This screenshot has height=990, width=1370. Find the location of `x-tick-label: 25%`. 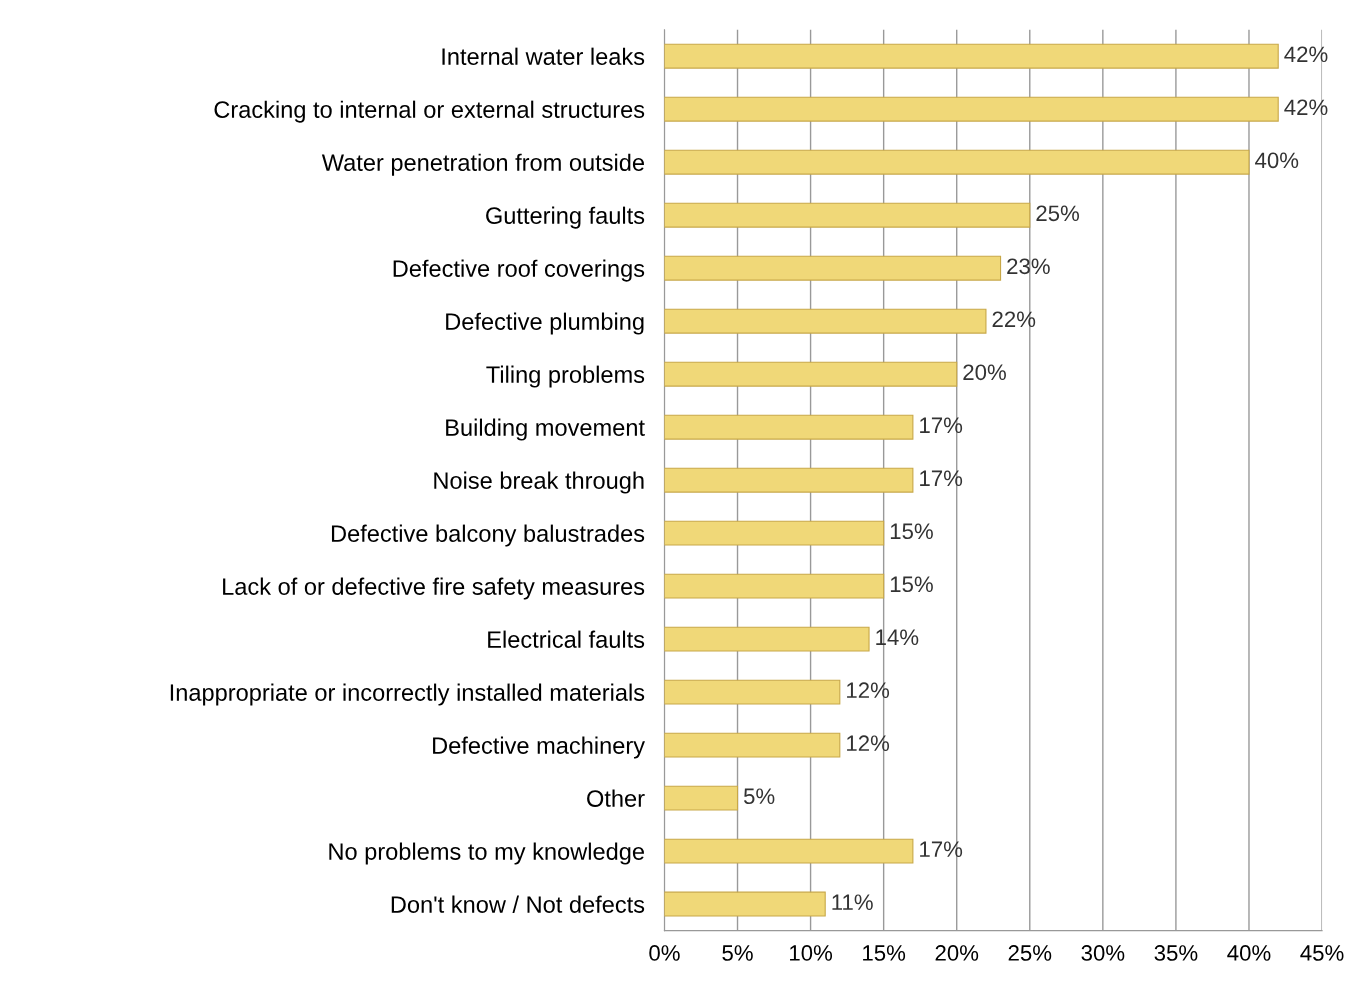

x-tick-label: 25% is located at coordinates (1030, 953).